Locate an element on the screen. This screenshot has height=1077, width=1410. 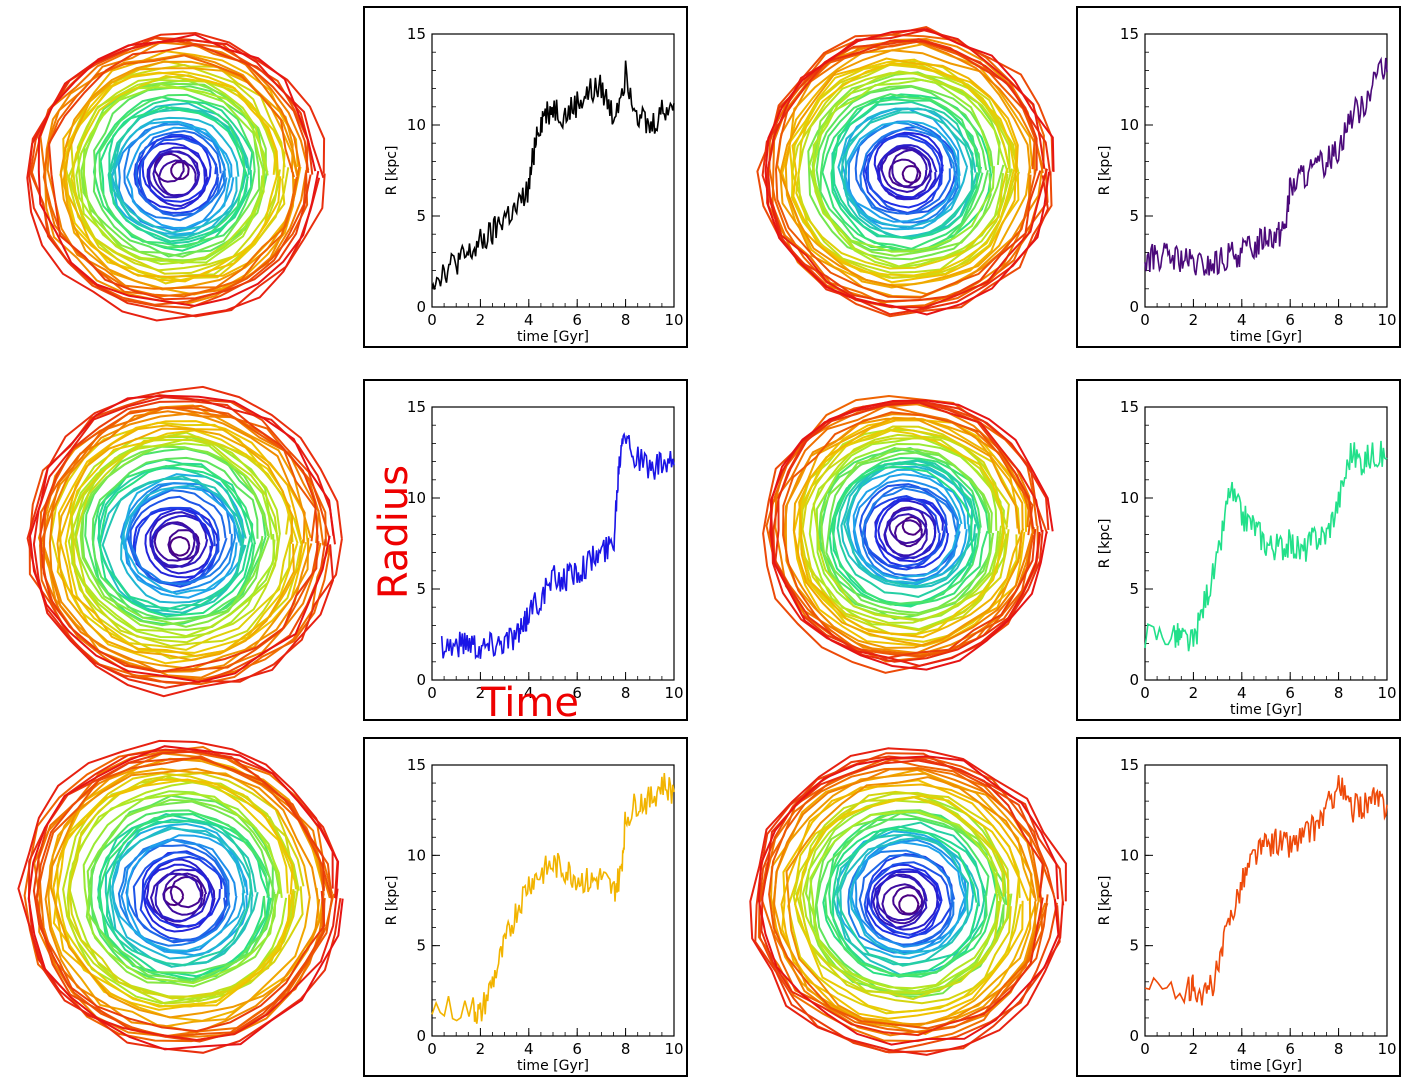
y-tick-label: 0 is located at coordinates (1134, 680).